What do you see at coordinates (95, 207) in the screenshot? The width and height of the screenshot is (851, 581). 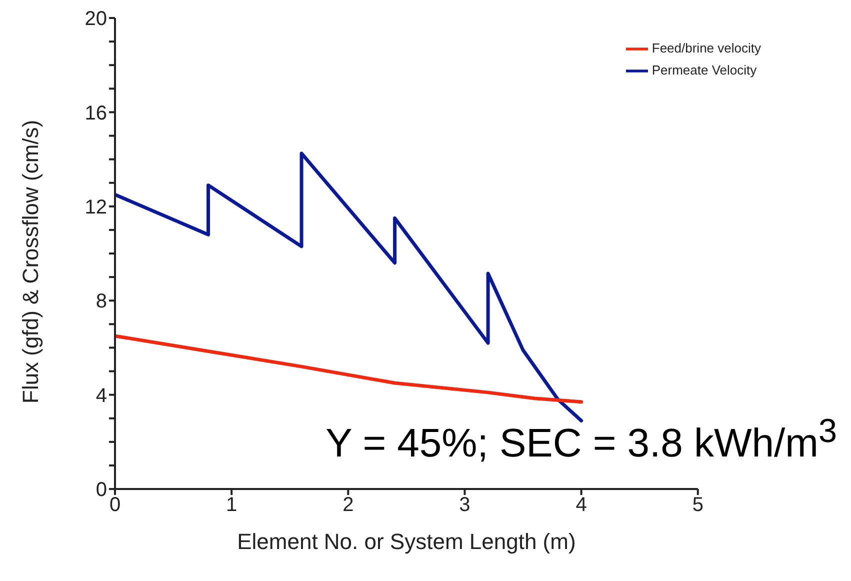 I see `y-tick-label: 12` at bounding box center [95, 207].